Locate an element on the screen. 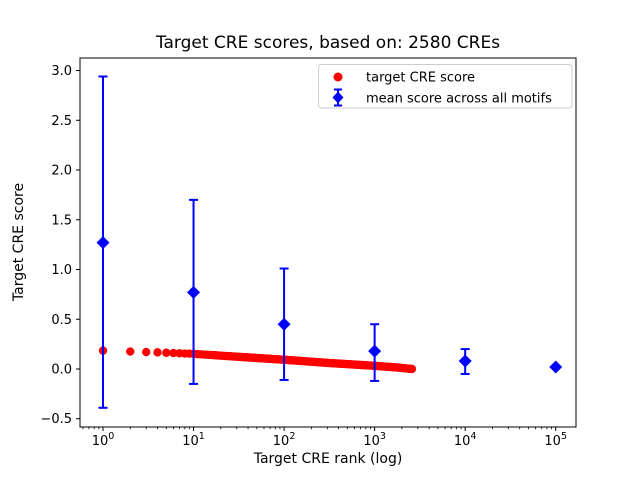 The image size is (640, 480). x-tick-label: 10¹ is located at coordinates (193, 440).